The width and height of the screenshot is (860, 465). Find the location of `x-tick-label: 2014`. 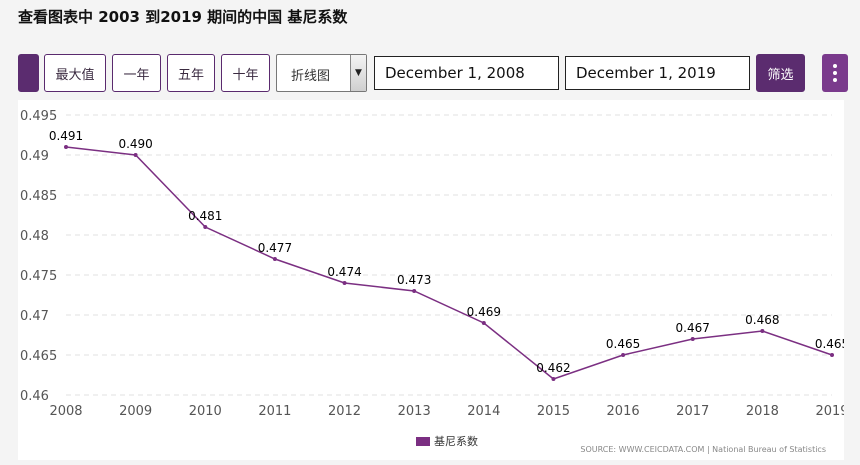

x-tick-label: 2014 is located at coordinates (483, 411).